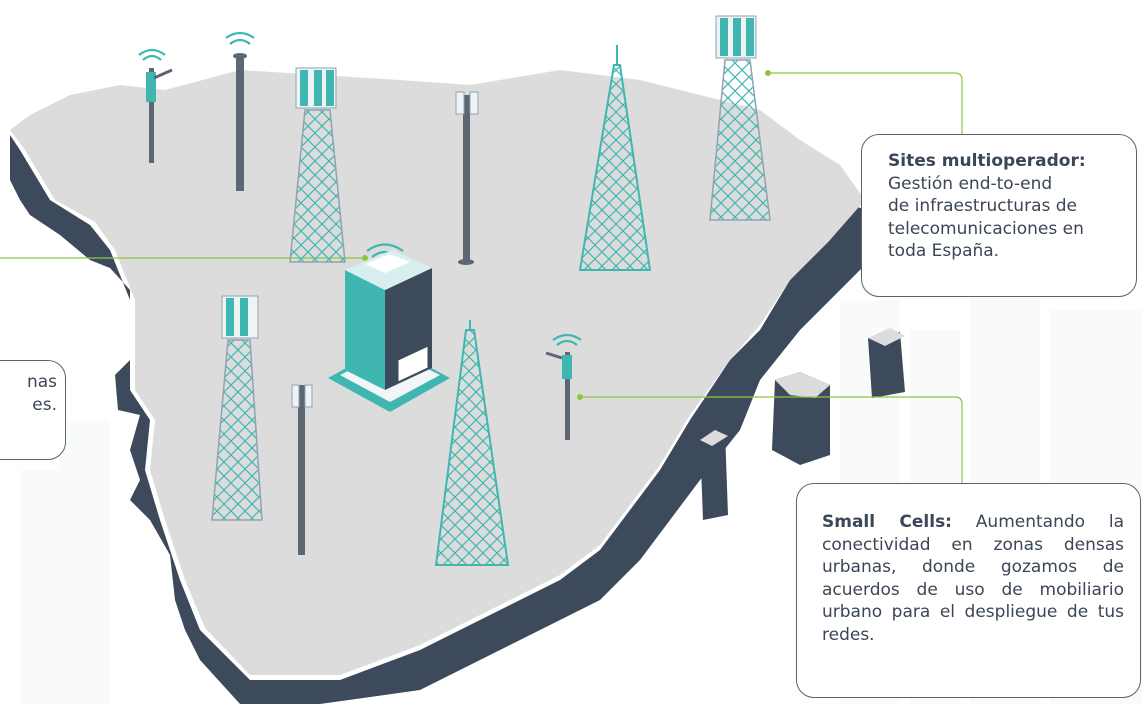 The height and width of the screenshot is (704, 1142). Describe the element at coordinates (887, 522) in the screenshot. I see `callout-title: Small Cells:` at that location.